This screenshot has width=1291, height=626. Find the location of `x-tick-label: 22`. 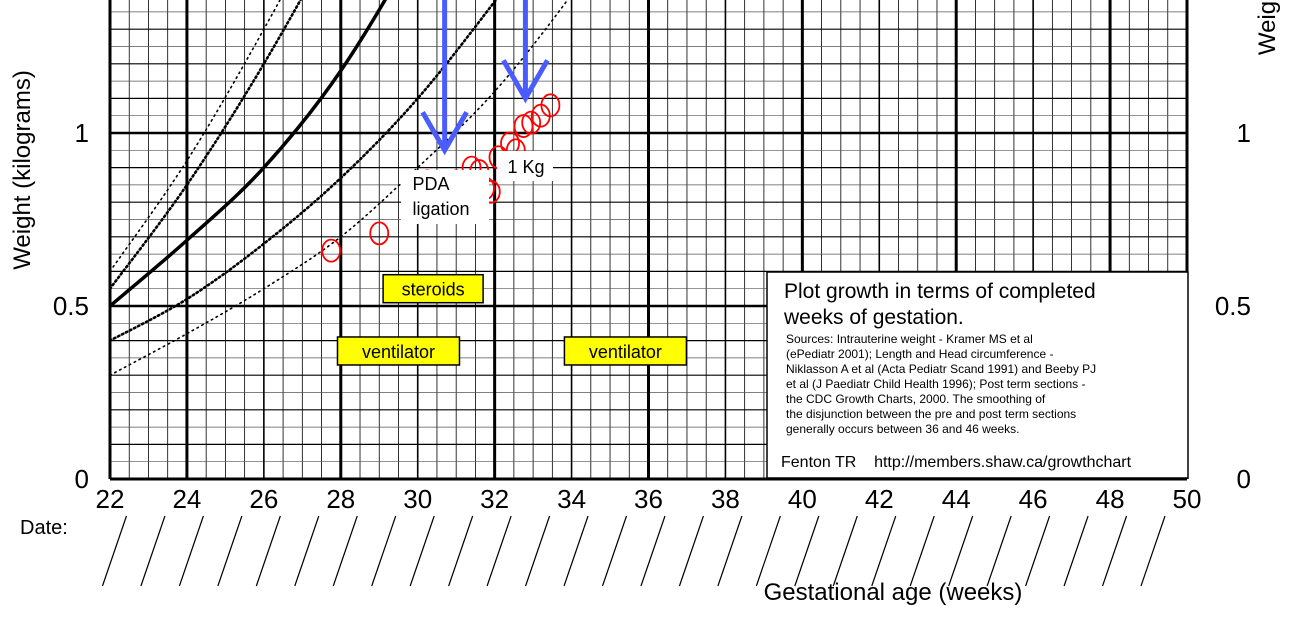

x-tick-label: 22 is located at coordinates (110, 499).